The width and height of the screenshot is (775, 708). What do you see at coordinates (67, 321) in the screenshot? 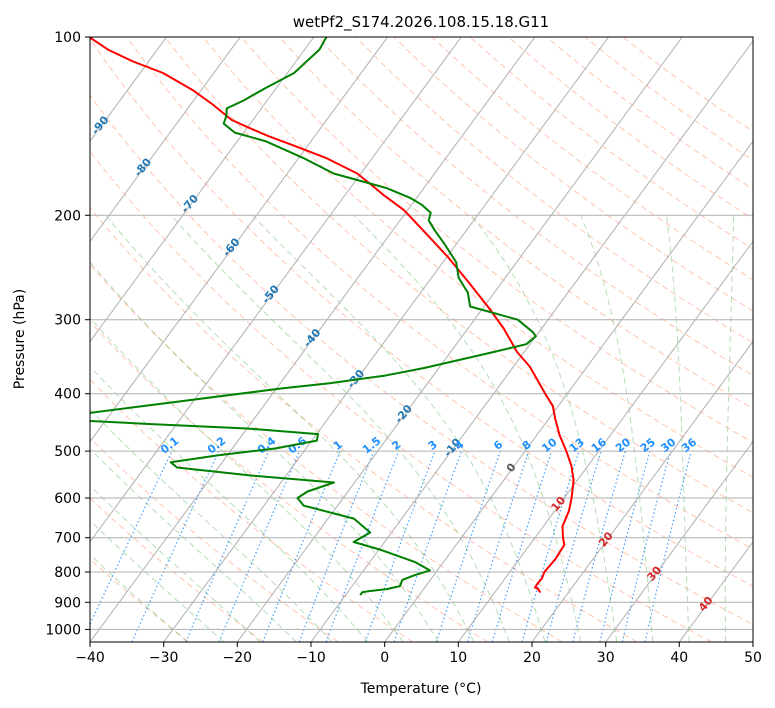
I see `y-tick-label: 300` at bounding box center [67, 321].